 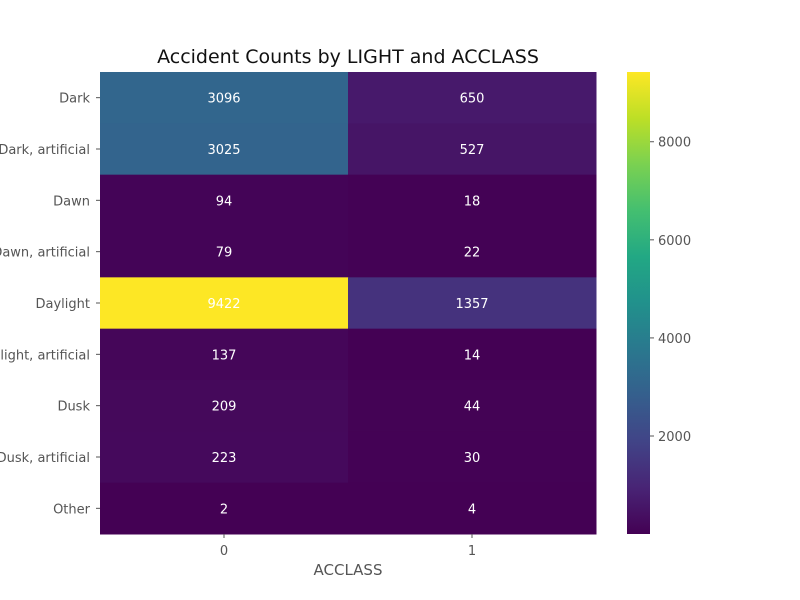 I want to click on x-axis-title: ACCLASS, so click(x=348, y=570).